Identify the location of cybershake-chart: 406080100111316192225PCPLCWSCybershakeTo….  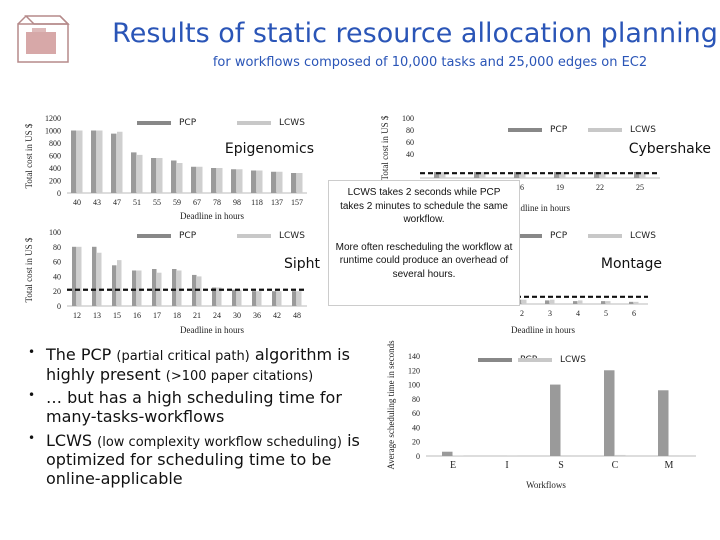
(548, 163).